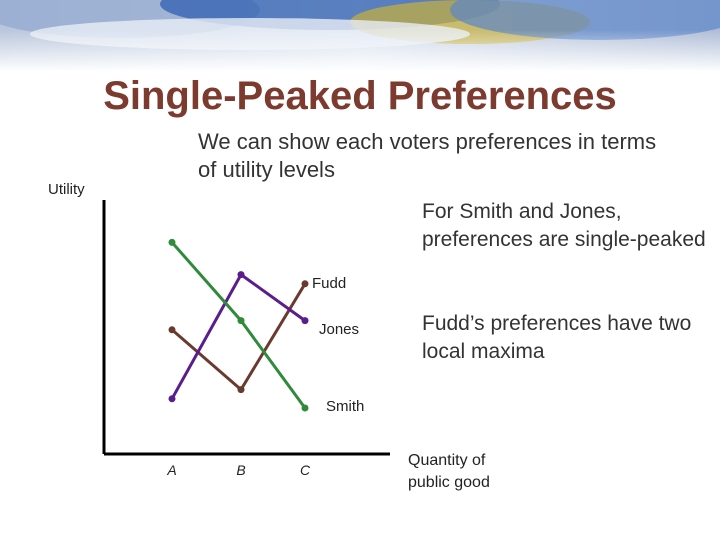 The image size is (720, 540). Describe the element at coordinates (345, 406) in the screenshot. I see `smith-series-label: Smith` at that location.